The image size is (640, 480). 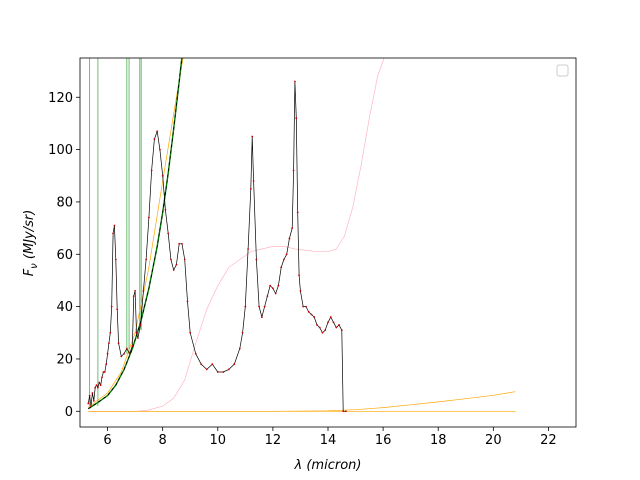 What do you see at coordinates (64, 307) in the screenshot?
I see `y-tick-label: 40` at bounding box center [64, 307].